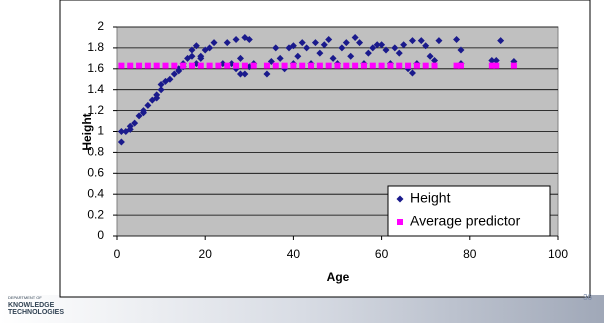  What do you see at coordinates (95, 110) in the screenshot?
I see `y-tick-label: 1.2` at bounding box center [95, 110].